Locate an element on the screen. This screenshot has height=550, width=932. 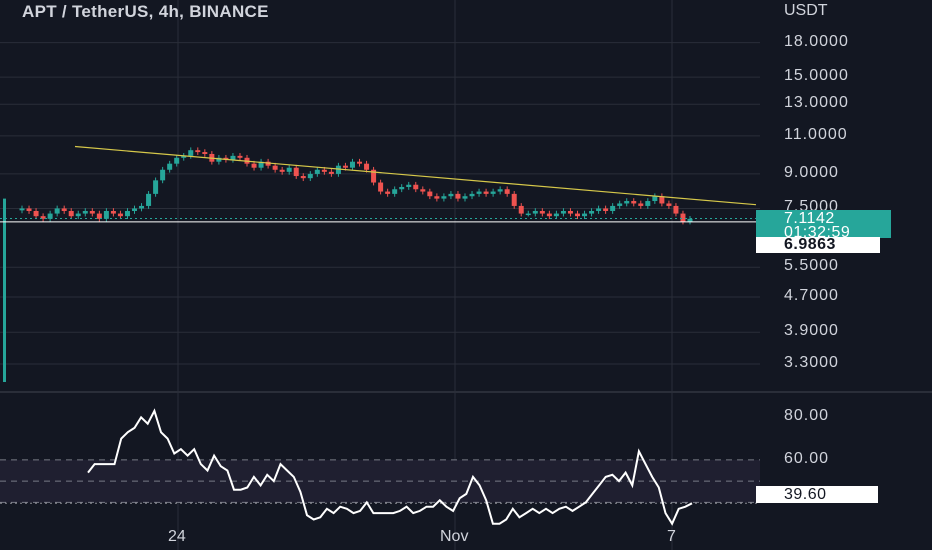
price-axis-currency: USDT is located at coordinates (806, 10).